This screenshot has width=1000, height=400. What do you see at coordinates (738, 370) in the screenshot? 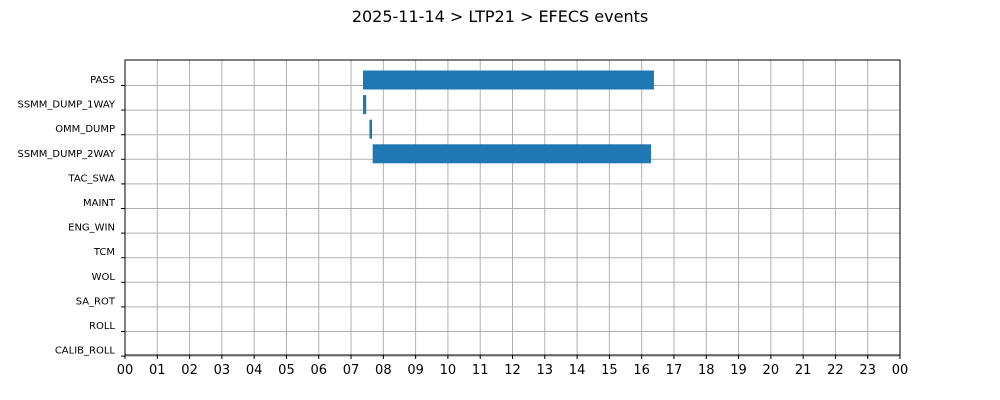
I see `x-tick-label: 19` at bounding box center [738, 370].